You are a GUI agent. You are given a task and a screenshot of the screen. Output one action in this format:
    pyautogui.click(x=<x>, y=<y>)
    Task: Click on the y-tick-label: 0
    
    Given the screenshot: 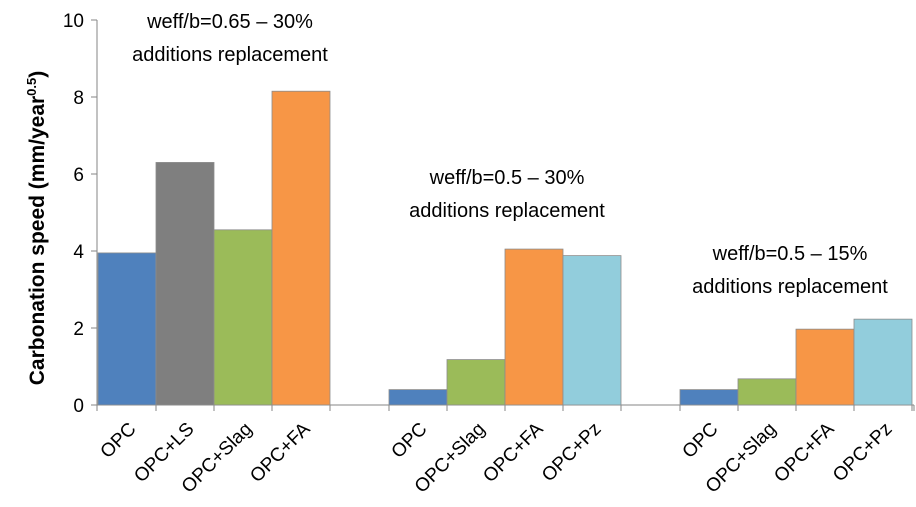 What is the action you would take?
    pyautogui.click(x=78, y=406)
    